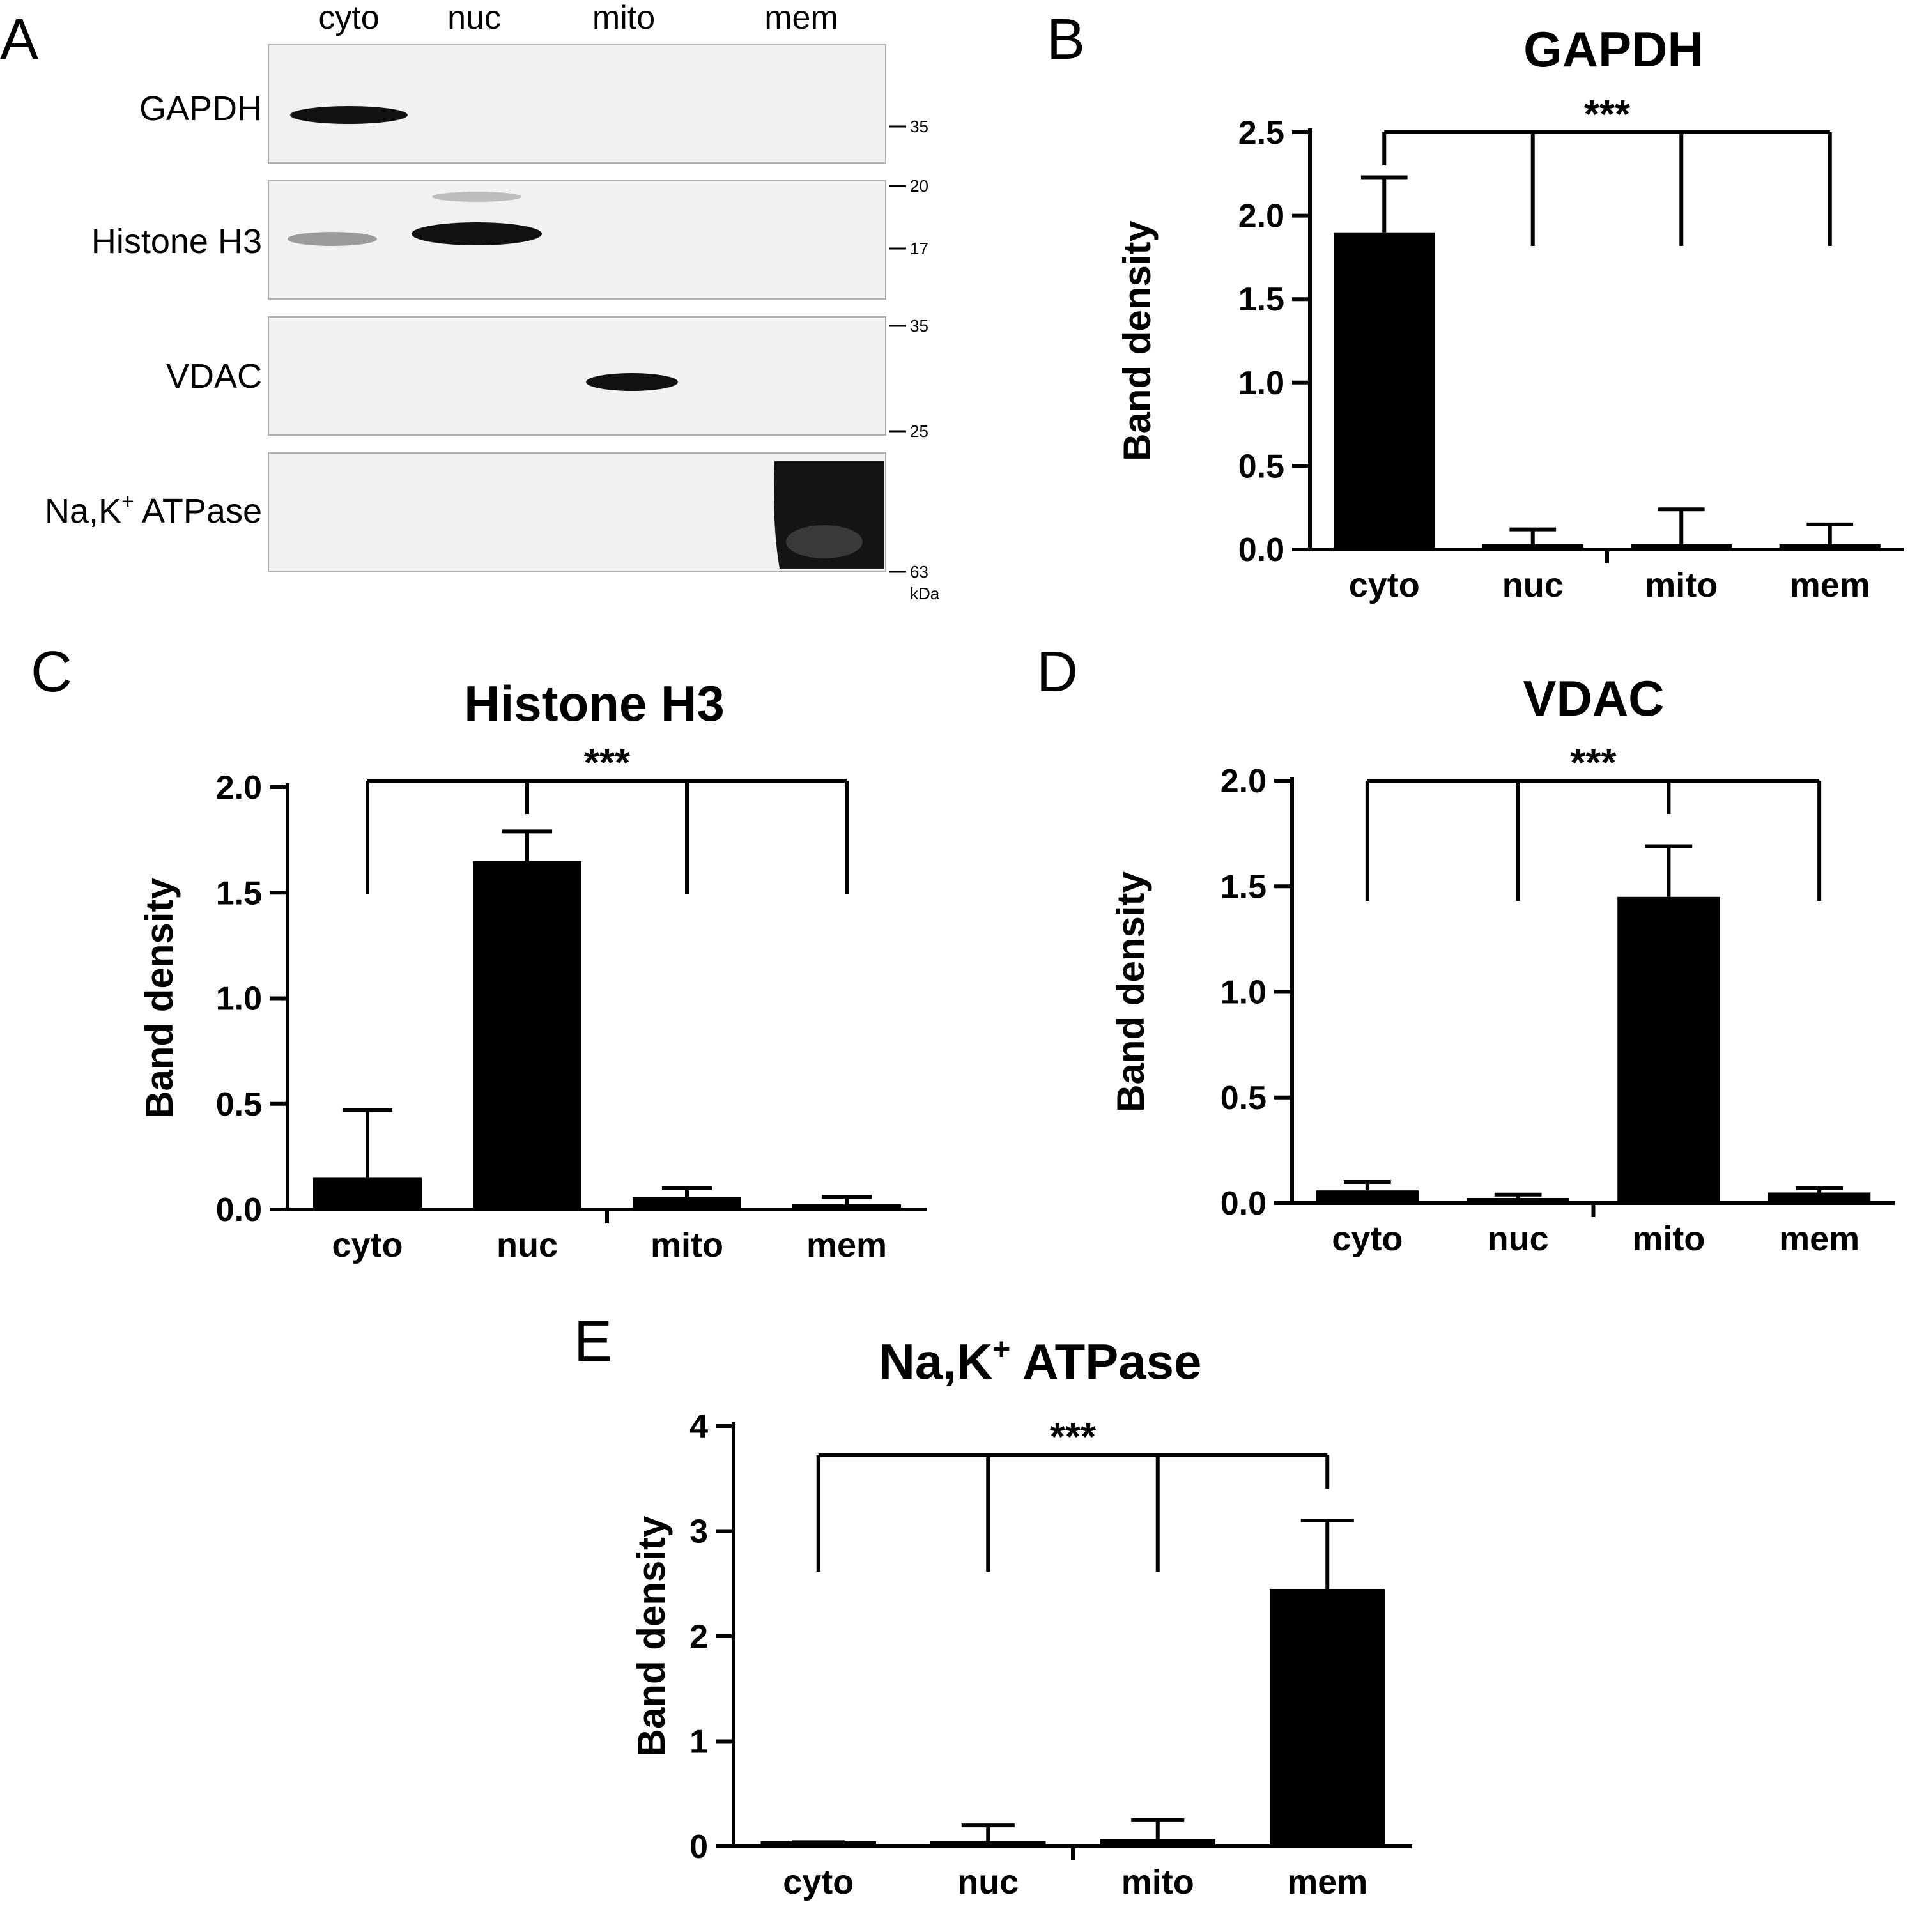 The height and width of the screenshot is (1932, 1917). What do you see at coordinates (919, 185) in the screenshot?
I see `mw-marker-label: 20` at bounding box center [919, 185].